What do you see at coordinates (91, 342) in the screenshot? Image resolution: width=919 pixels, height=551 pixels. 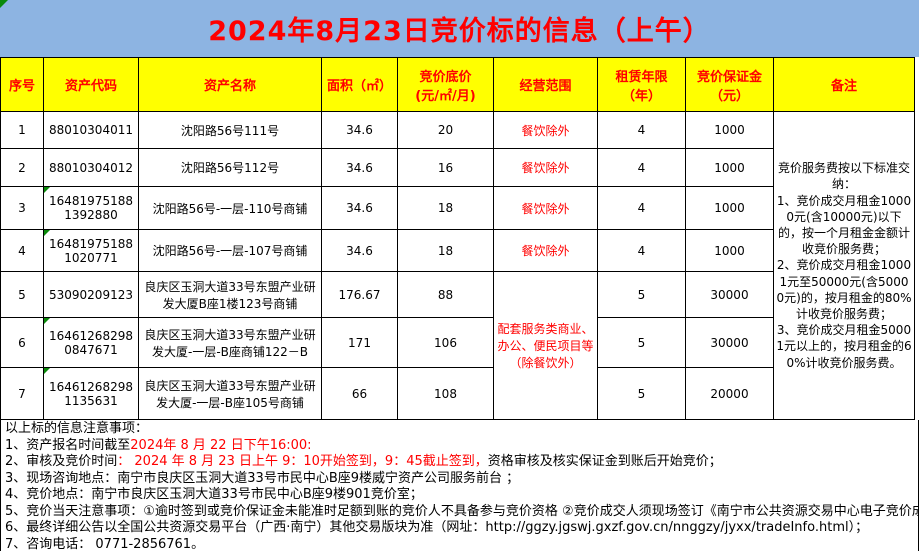 I see `cell-code: 164612682980847671` at bounding box center [91, 342].